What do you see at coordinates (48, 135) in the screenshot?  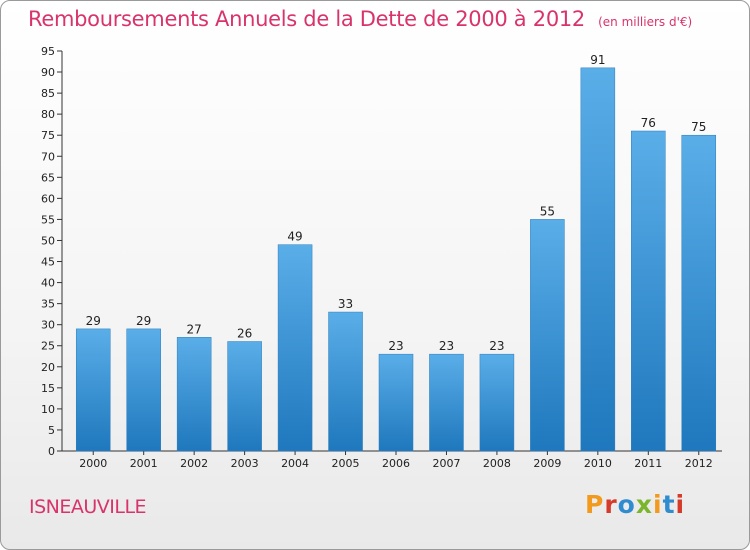 I see `y-tick-label: 75` at bounding box center [48, 135].